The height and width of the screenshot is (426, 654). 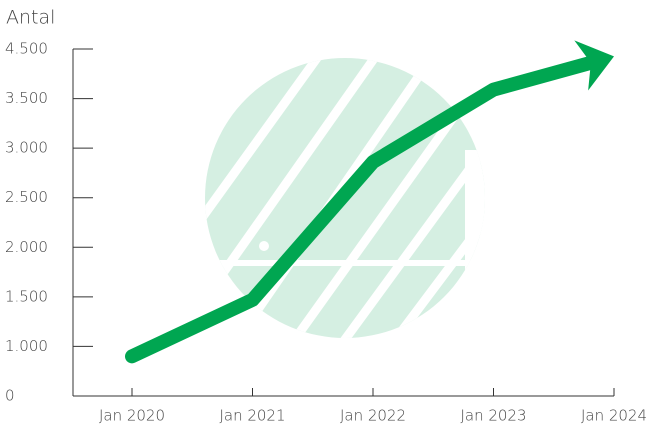 What do you see at coordinates (26, 49) in the screenshot?
I see `y-tick-label: 4.500` at bounding box center [26, 49].